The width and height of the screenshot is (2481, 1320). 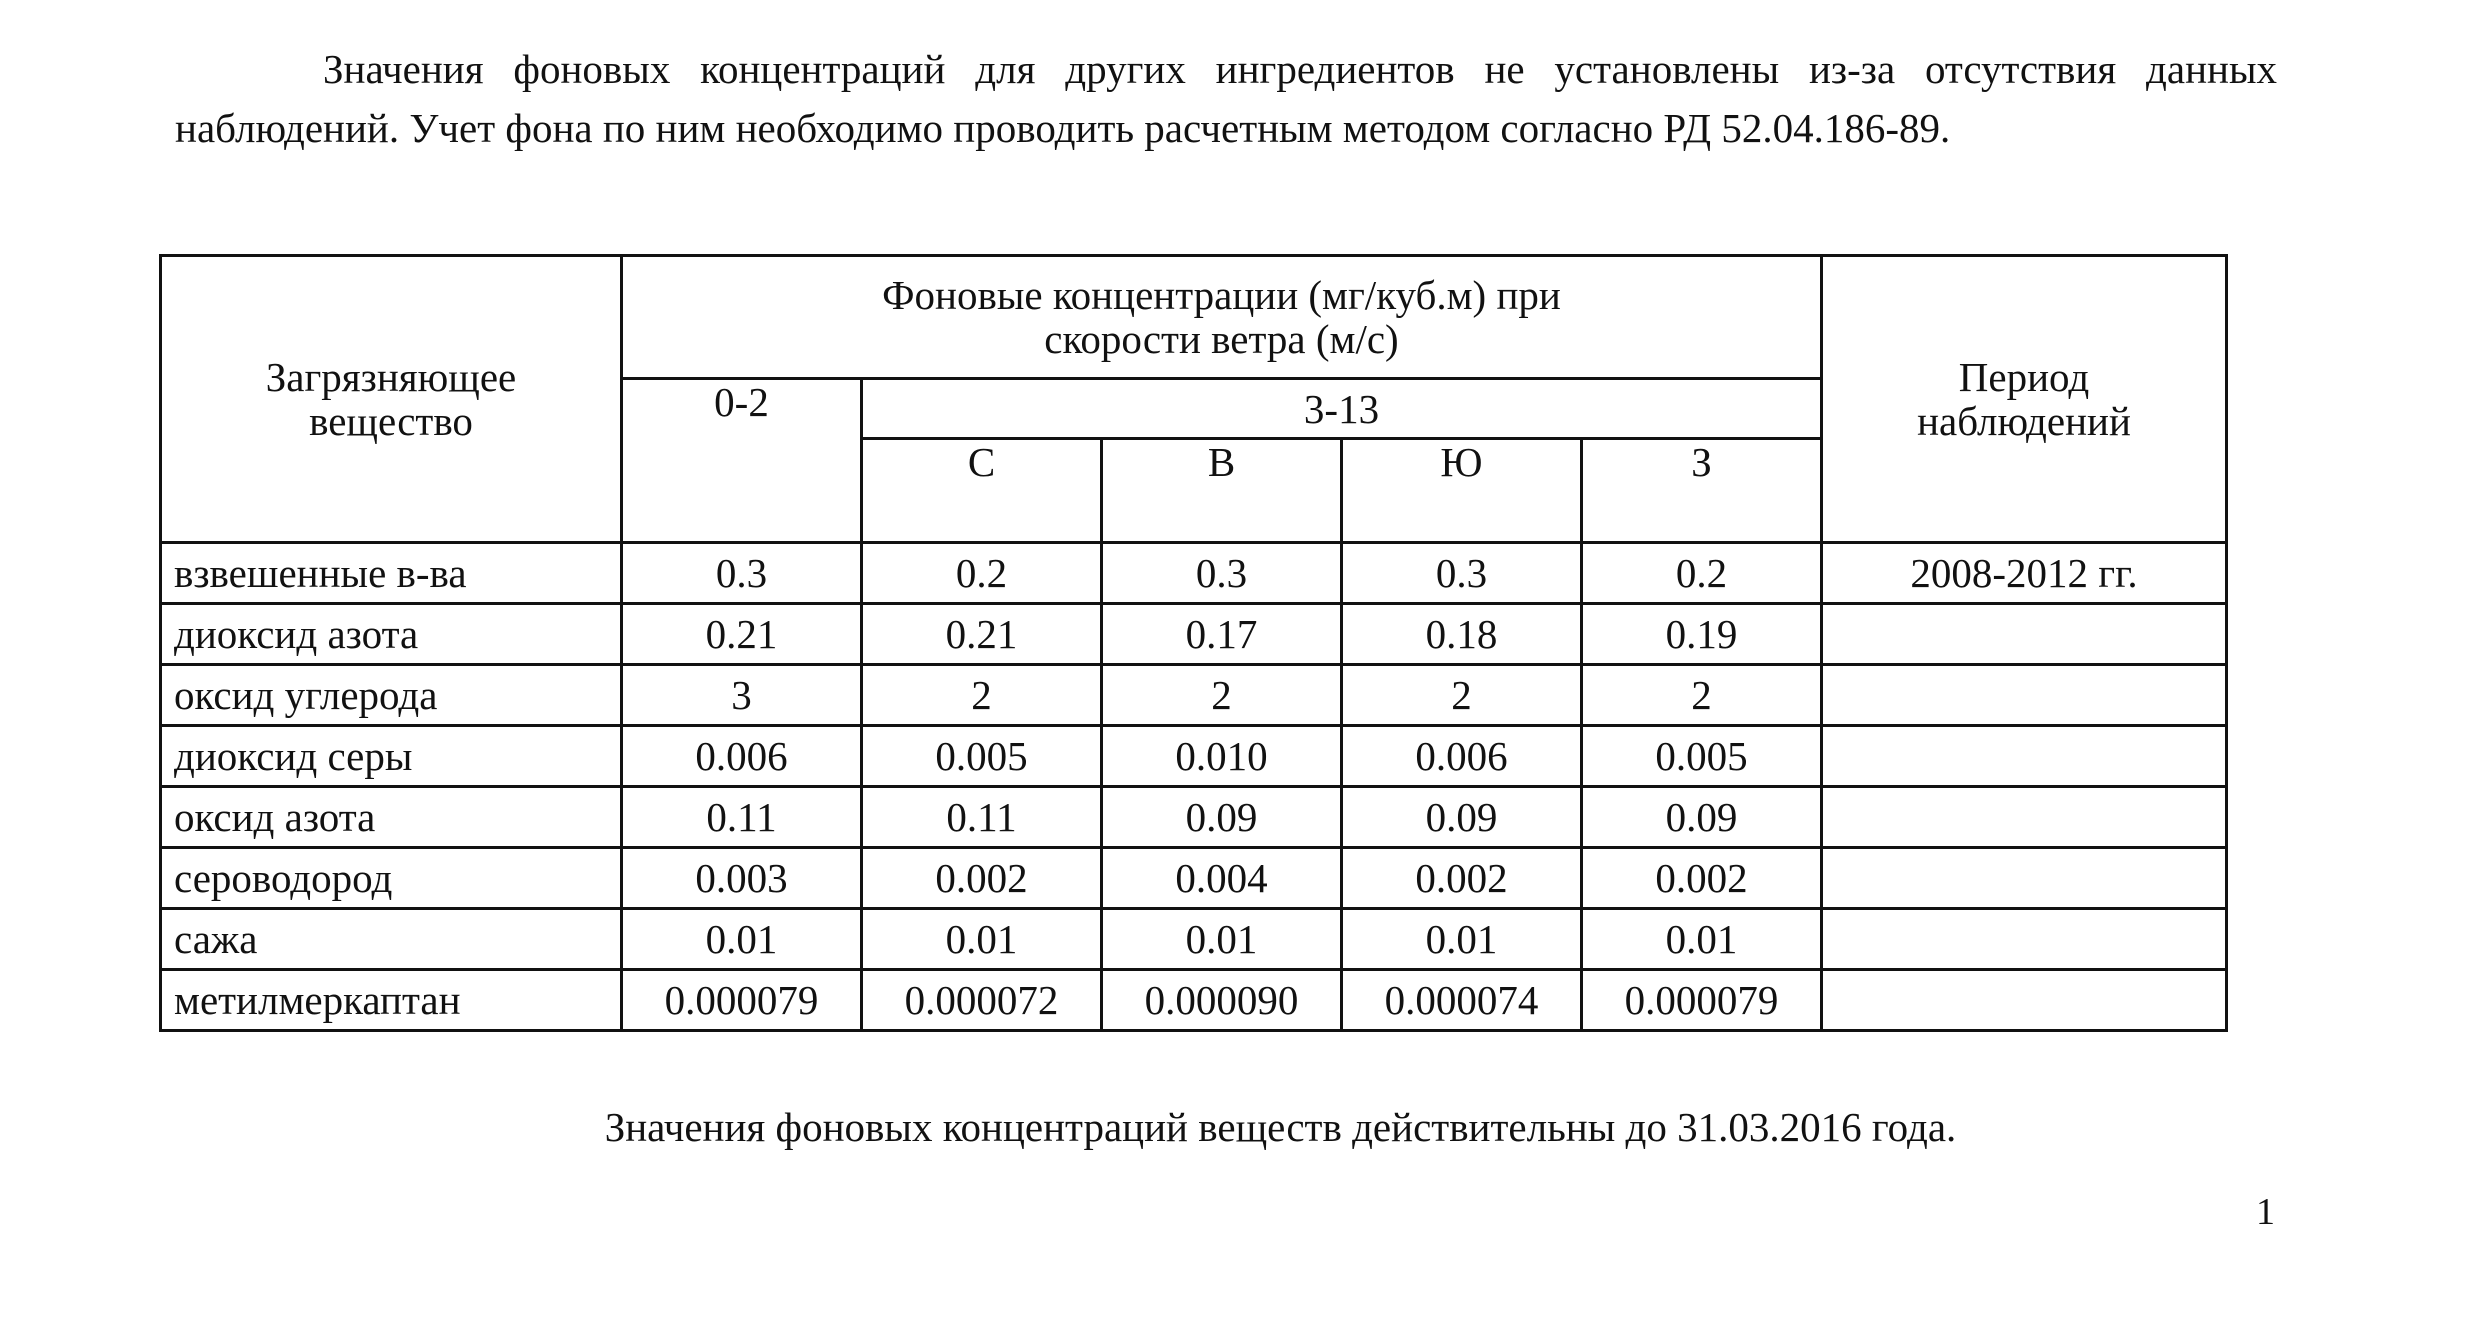 What do you see at coordinates (391, 695) in the screenshot?
I see `pollutant-name-cell: оксид углерода` at bounding box center [391, 695].